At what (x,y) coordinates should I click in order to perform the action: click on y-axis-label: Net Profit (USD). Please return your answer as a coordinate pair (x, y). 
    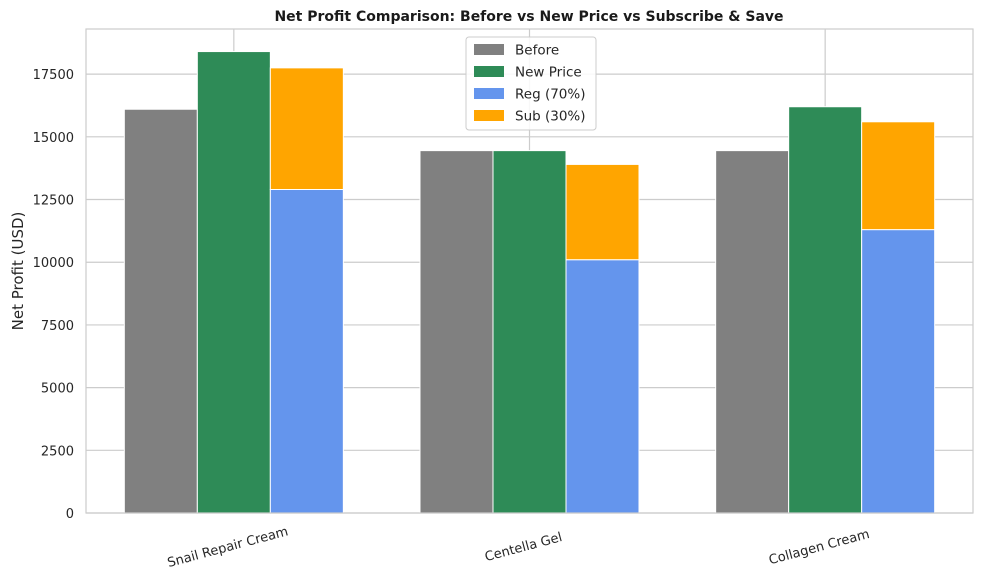
    Looking at the image, I should click on (18, 271).